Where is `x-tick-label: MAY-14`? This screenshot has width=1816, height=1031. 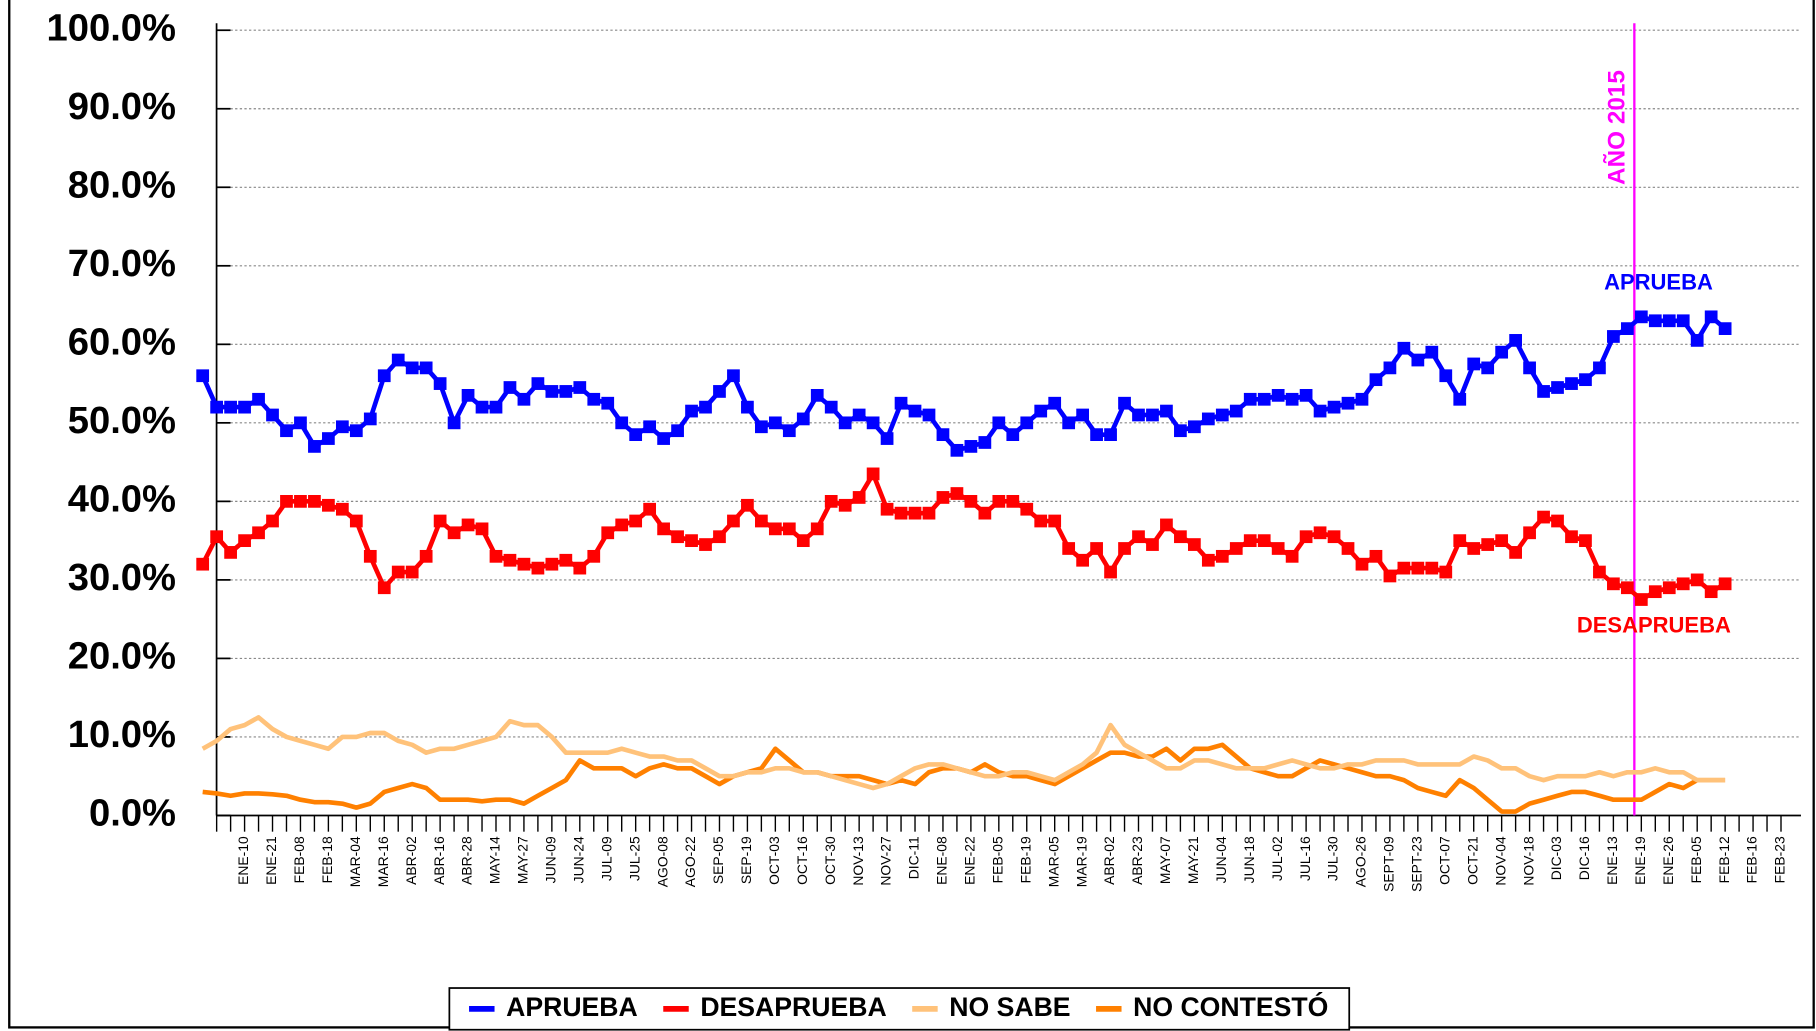
x-tick-label: MAY-14 is located at coordinates (495, 860).